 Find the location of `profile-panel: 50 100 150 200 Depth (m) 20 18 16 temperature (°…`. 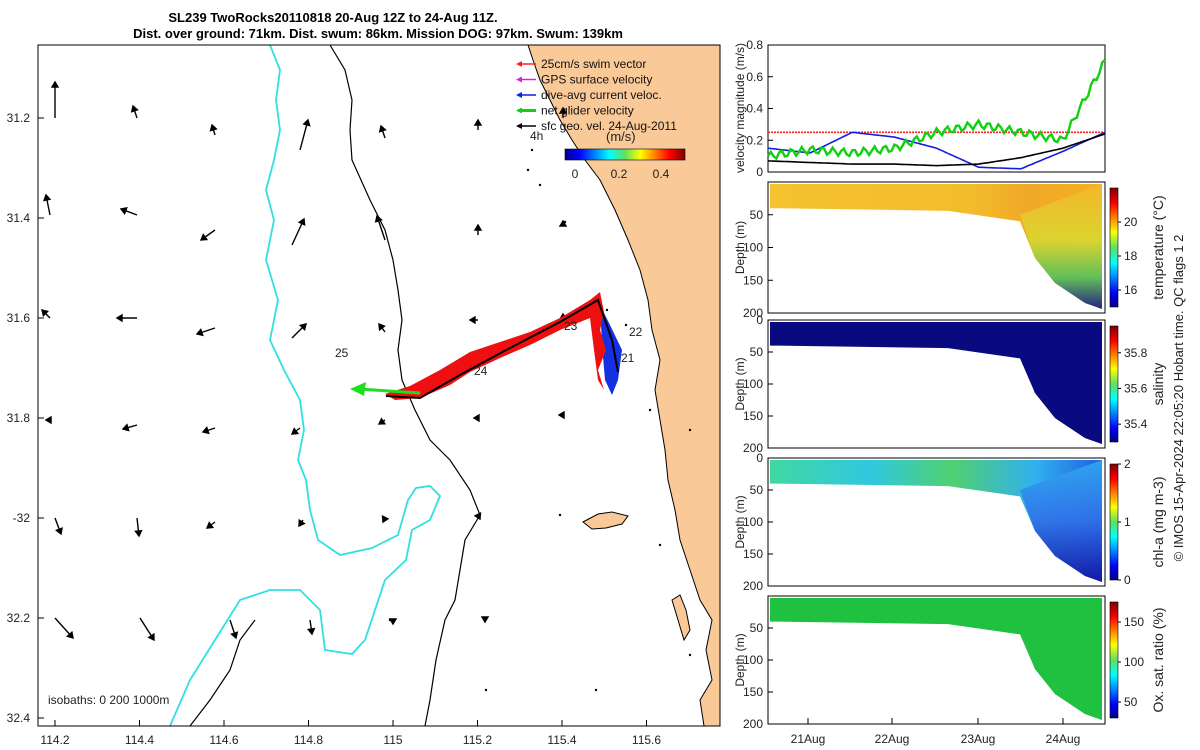

profile-panel: 50 100 150 200 Depth (m) 20 18 16 temperature (°… is located at coordinates (949, 250).